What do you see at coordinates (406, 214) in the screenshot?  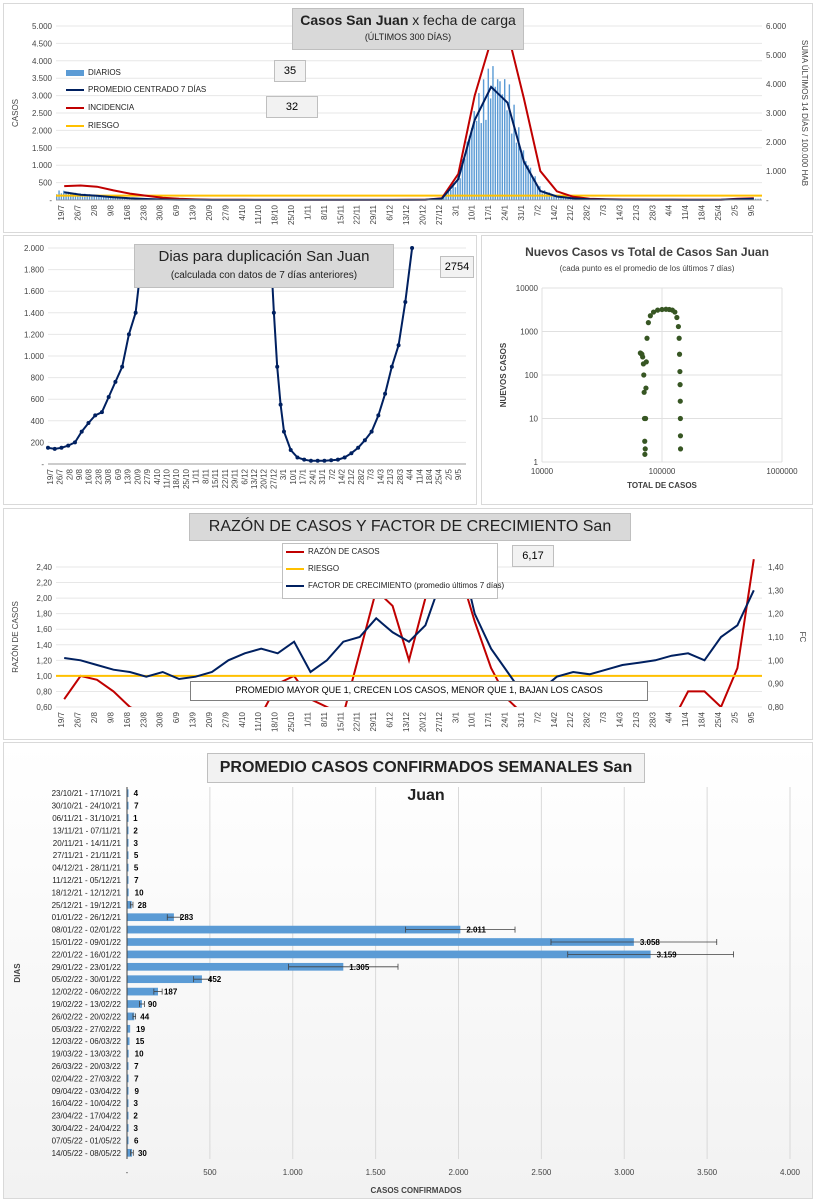 I see `casos-xtick-label: 13/12` at bounding box center [406, 214].